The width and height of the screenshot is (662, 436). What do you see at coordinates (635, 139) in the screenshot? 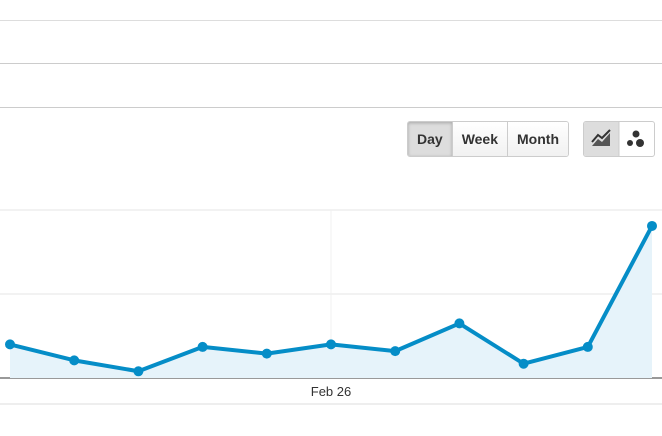
I see `motion-chart-button` at bounding box center [635, 139].